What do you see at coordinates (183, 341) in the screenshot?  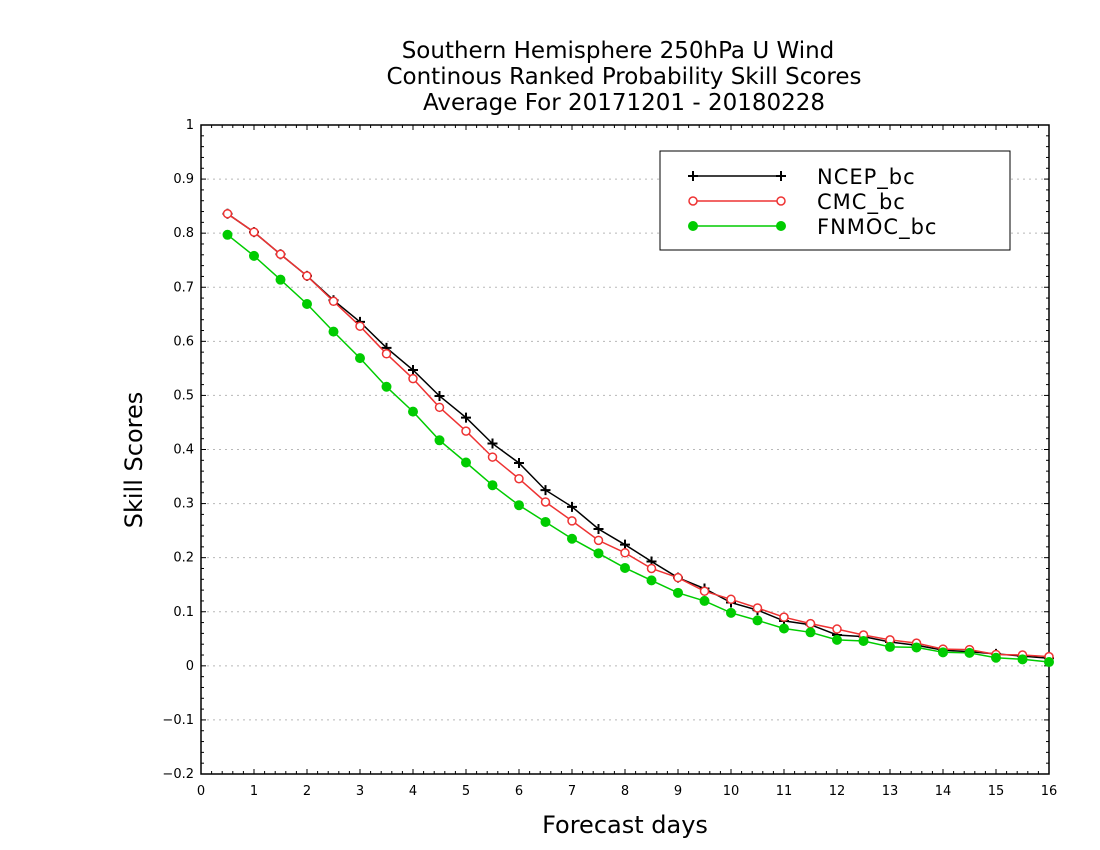 I see `y-tick-label: 0.6` at bounding box center [183, 341].